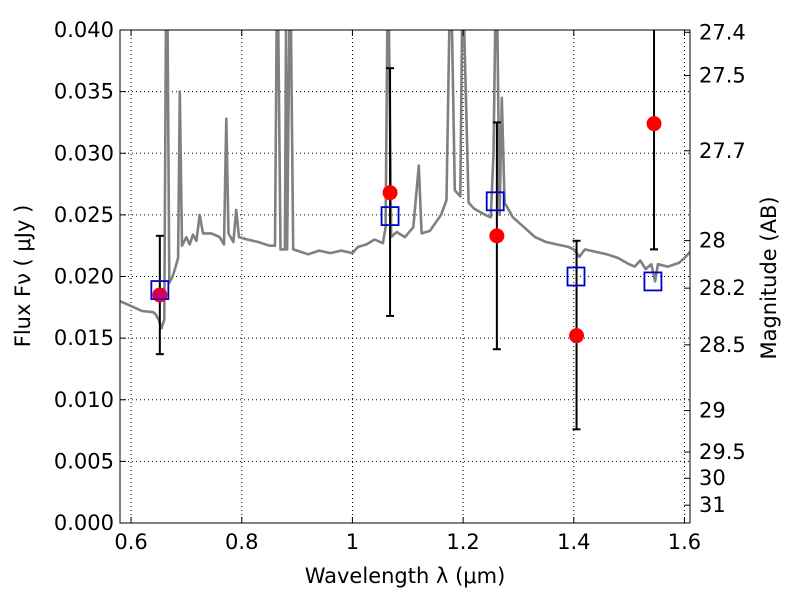  What do you see at coordinates (769, 277) in the screenshot?
I see `y2-axis-title: Magnitude (AB)` at bounding box center [769, 277].